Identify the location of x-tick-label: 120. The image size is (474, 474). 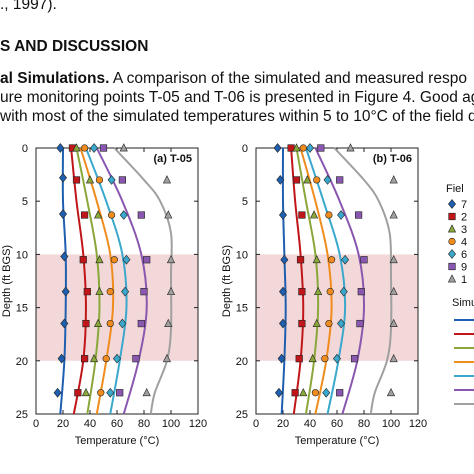
(198, 424).